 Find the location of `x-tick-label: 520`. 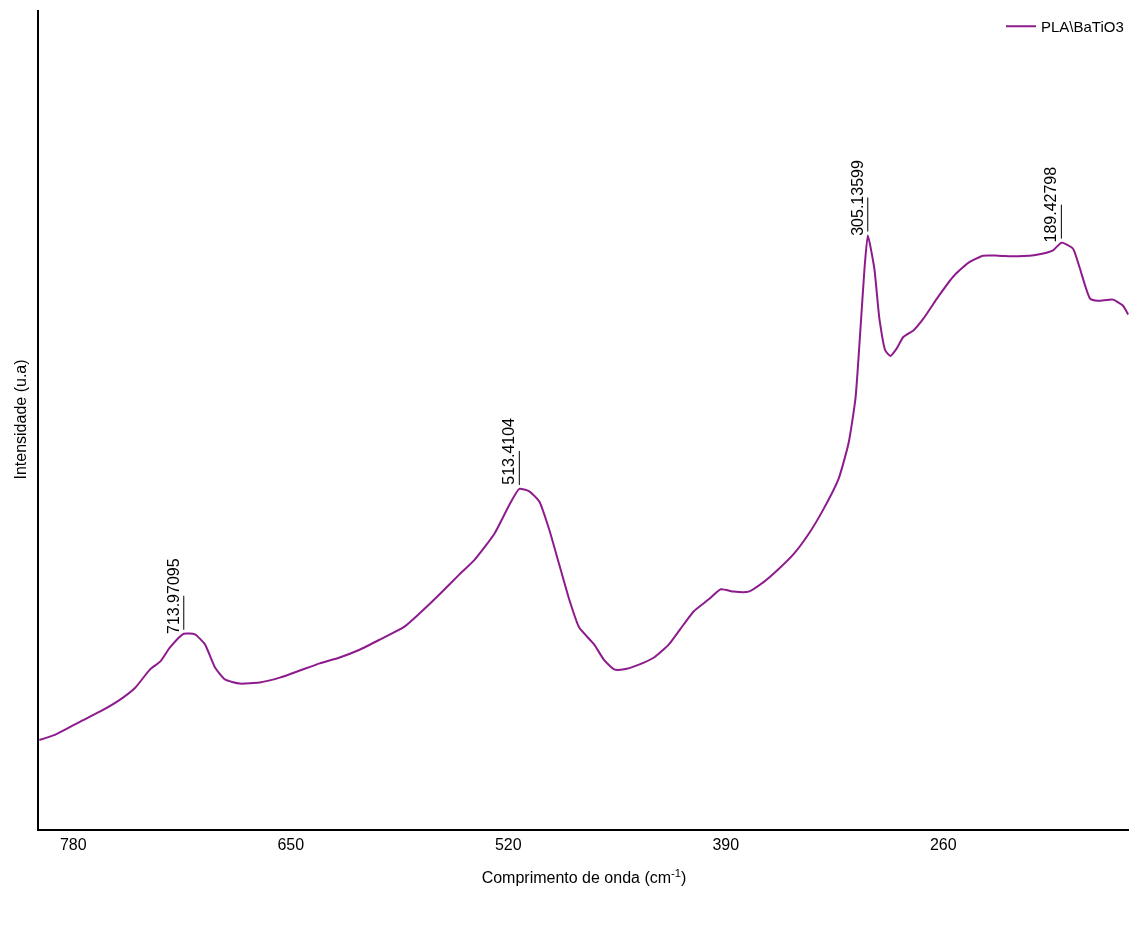

x-tick-label: 520 is located at coordinates (508, 845).